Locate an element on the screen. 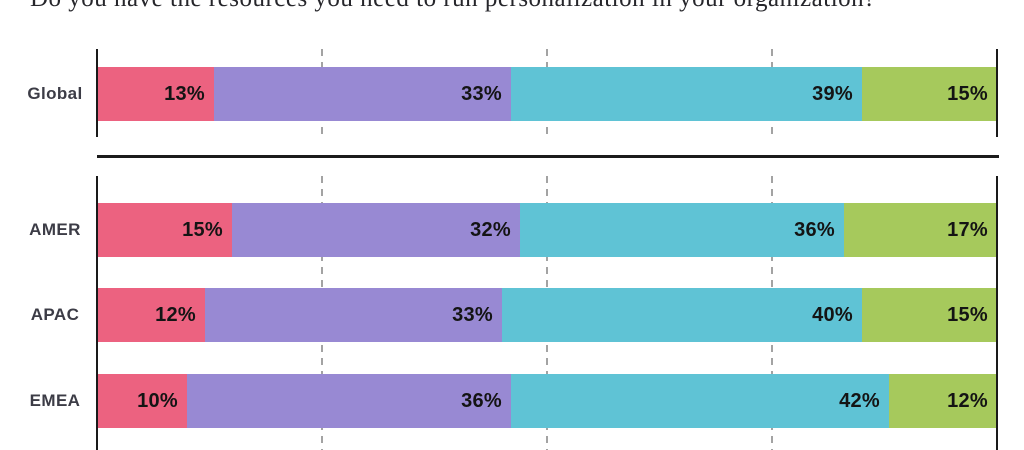 Image resolution: width=1024 pixels, height=450 pixels. stacked-bar: 12% 33% 40% 15% is located at coordinates (547, 315).